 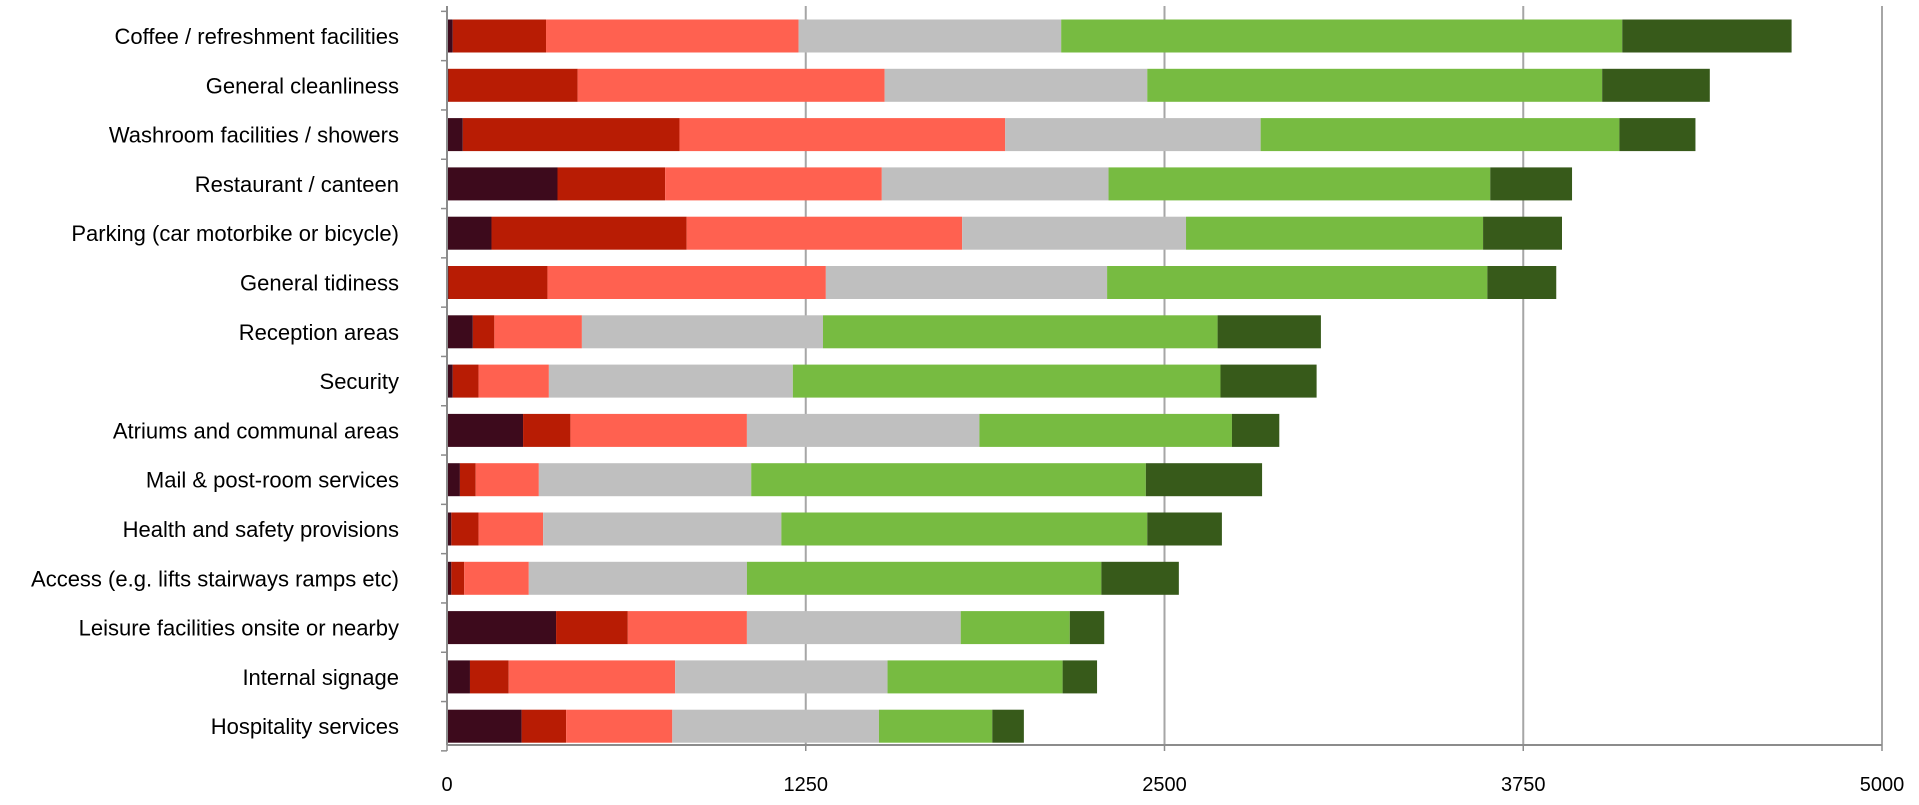 What do you see at coordinates (320, 677) in the screenshot?
I see `category-label: Internal signage` at bounding box center [320, 677].